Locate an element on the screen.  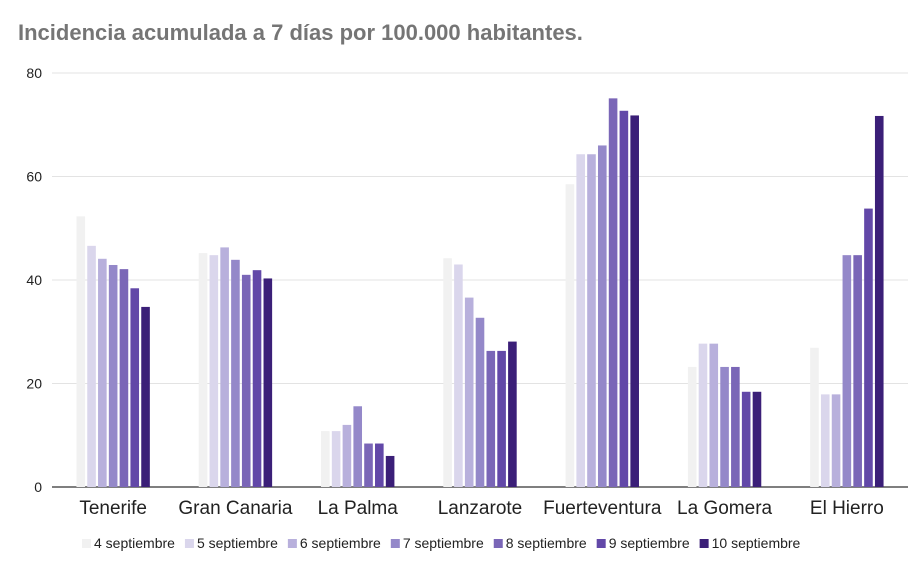
legend-item: 4 septiembre is located at coordinates (128, 543).